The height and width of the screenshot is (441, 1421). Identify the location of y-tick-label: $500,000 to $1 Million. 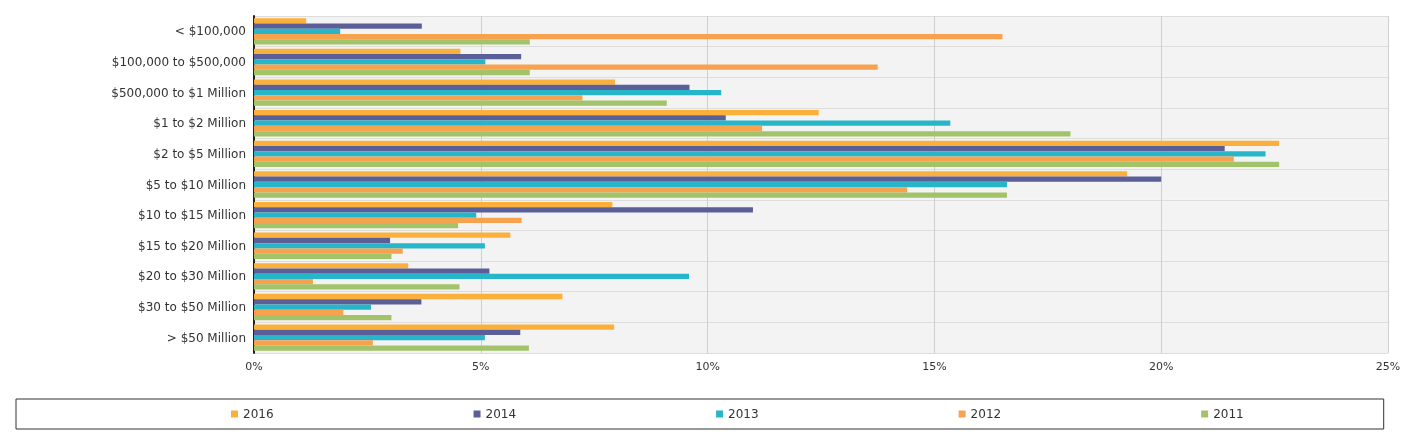
(178, 92).